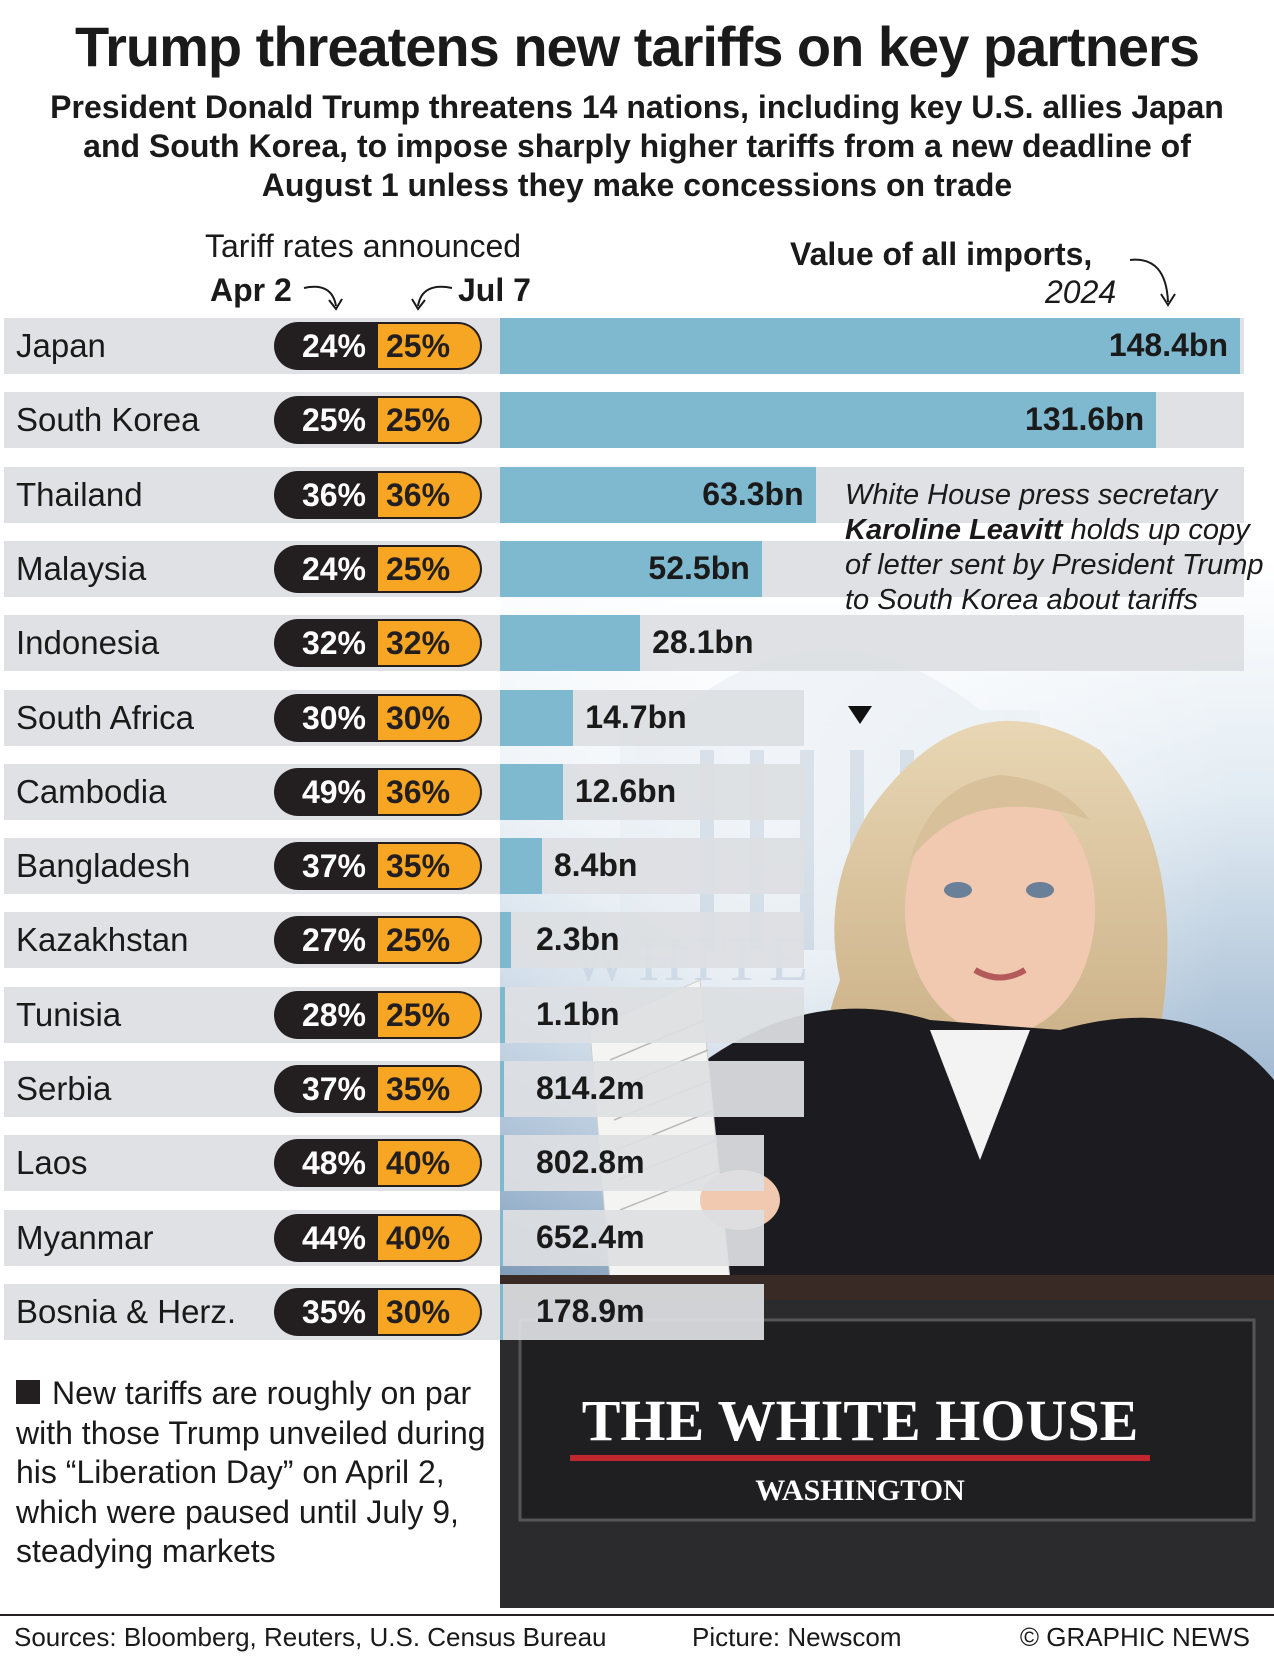 Image resolution: width=1274 pixels, height=1675 pixels. Describe the element at coordinates (102, 940) in the screenshot. I see `country-label: Kazakhstan` at that location.